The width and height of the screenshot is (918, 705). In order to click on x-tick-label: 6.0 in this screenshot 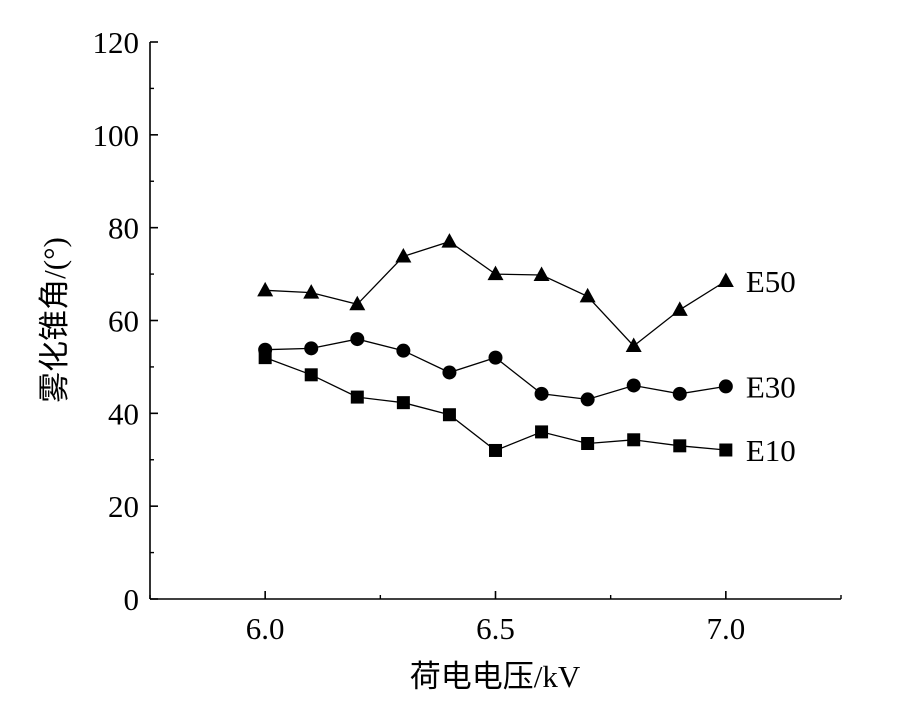, I will do `click(265, 628)`.